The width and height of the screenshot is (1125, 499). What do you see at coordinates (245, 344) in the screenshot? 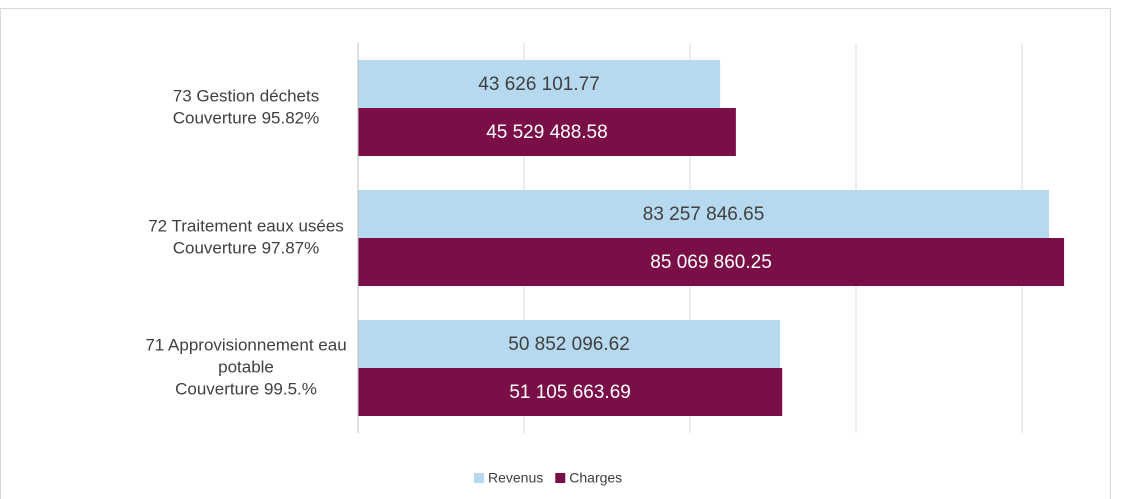
I see `y-tick-label: 71 Approvisionnement eau` at bounding box center [245, 344].